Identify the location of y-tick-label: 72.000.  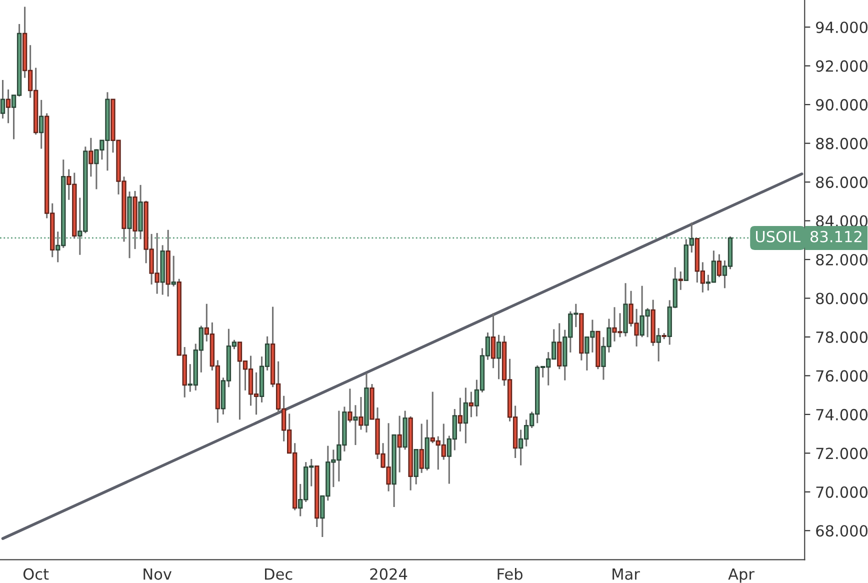
(842, 454).